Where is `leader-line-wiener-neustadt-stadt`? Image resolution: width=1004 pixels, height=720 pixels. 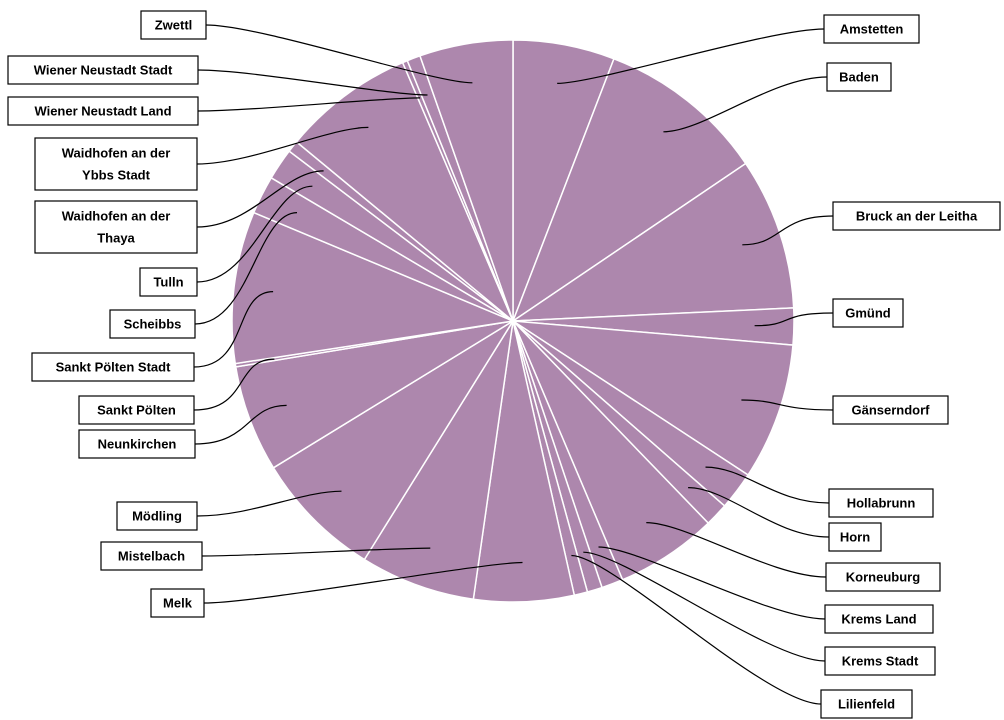 leader-line-wiener-neustadt-stadt is located at coordinates (312, 82).